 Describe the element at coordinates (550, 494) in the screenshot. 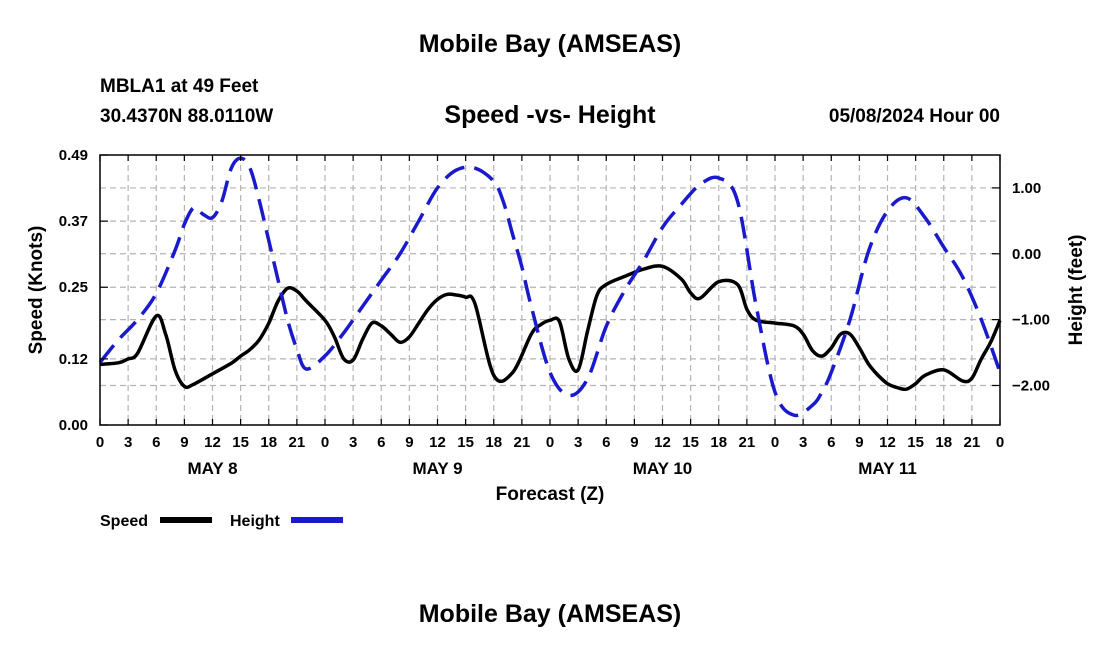

I see `x-axis-label: Forecast (Z)` at that location.